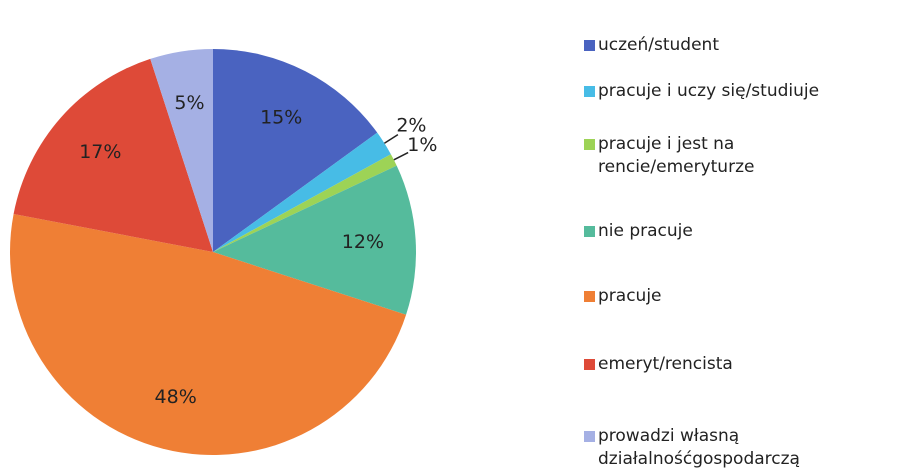  Describe the element at coordinates (281, 118) in the screenshot. I see `data-label: 15%` at that location.